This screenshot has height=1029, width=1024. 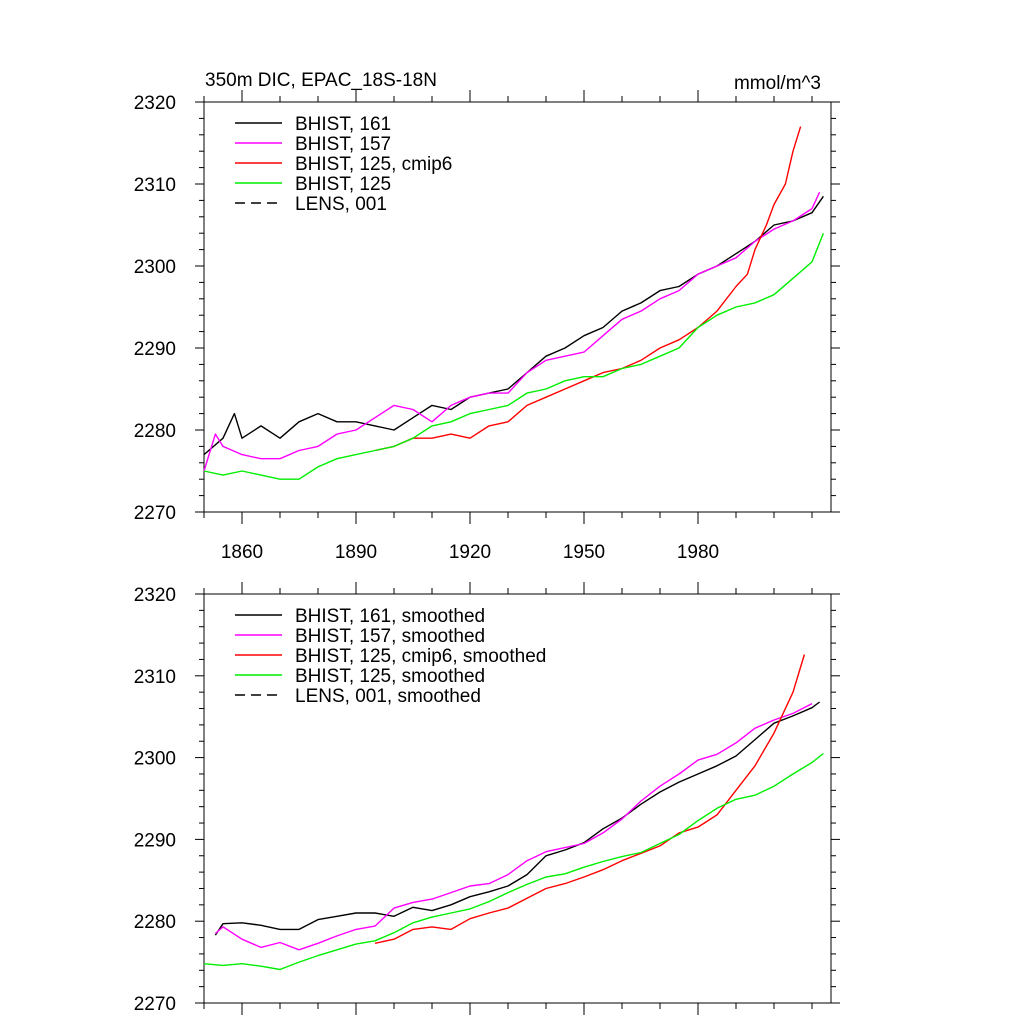 What do you see at coordinates (388, 696) in the screenshot?
I see `legend-label: LENS, 001, smoothed` at bounding box center [388, 696].